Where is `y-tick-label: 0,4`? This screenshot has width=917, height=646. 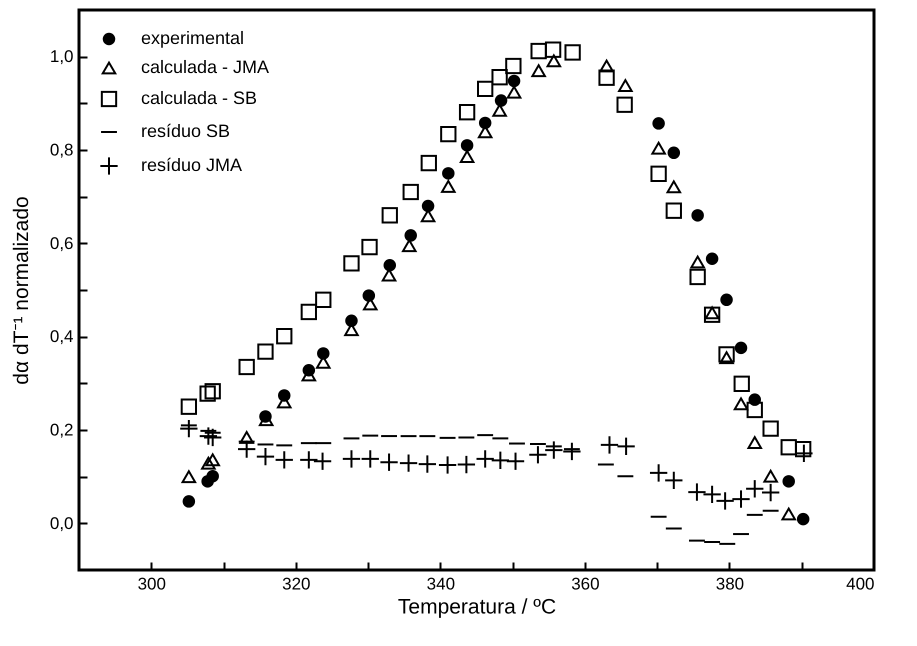 y-tick-label: 0,4 is located at coordinates (62, 336).